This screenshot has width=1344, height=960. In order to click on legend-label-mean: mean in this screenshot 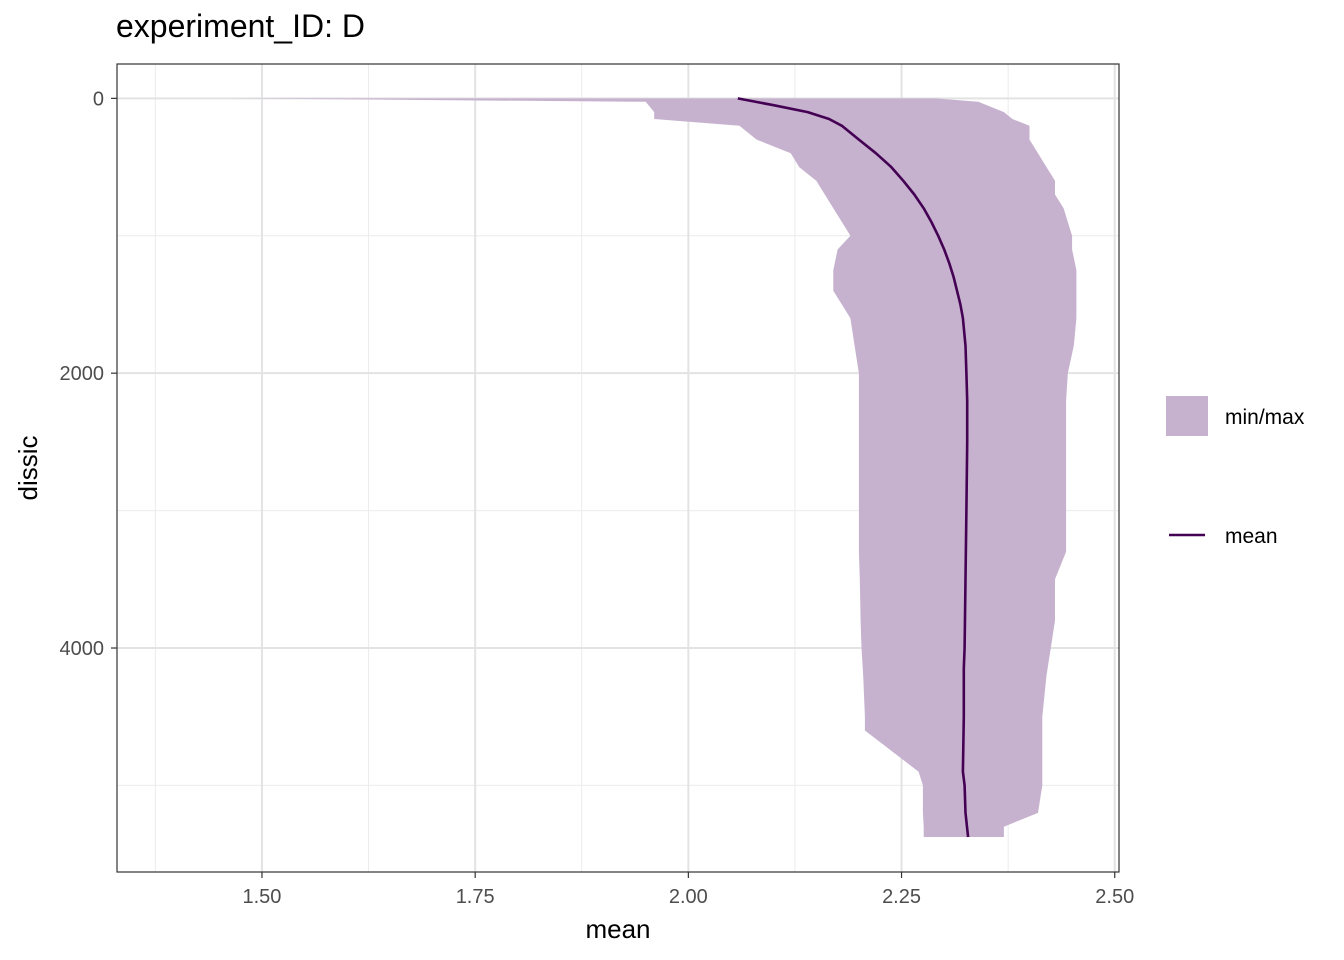, I will do `click(1251, 536)`.